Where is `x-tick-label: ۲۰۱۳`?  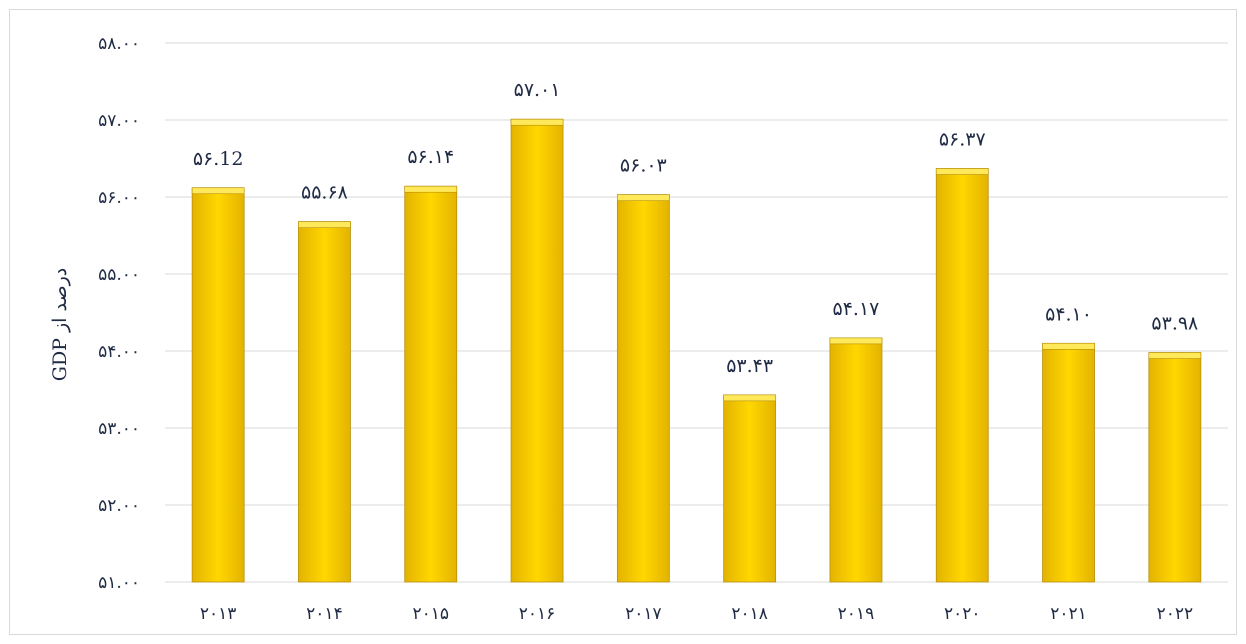
x-tick-label: ۲۰۱۳ is located at coordinates (218, 614).